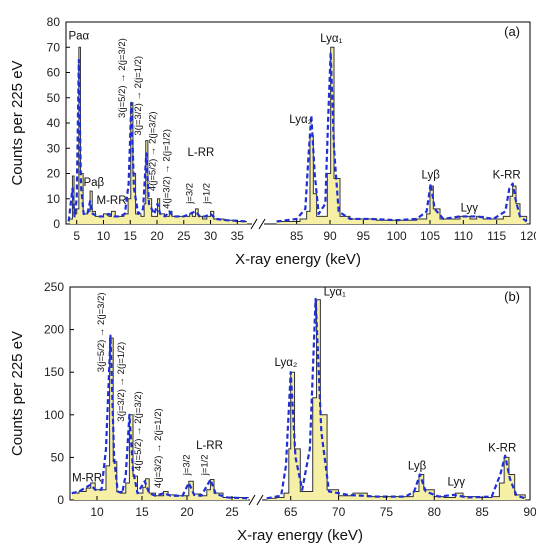  Describe the element at coordinates (54, 330) in the screenshot. I see `y-tick-label: 200` at that location.